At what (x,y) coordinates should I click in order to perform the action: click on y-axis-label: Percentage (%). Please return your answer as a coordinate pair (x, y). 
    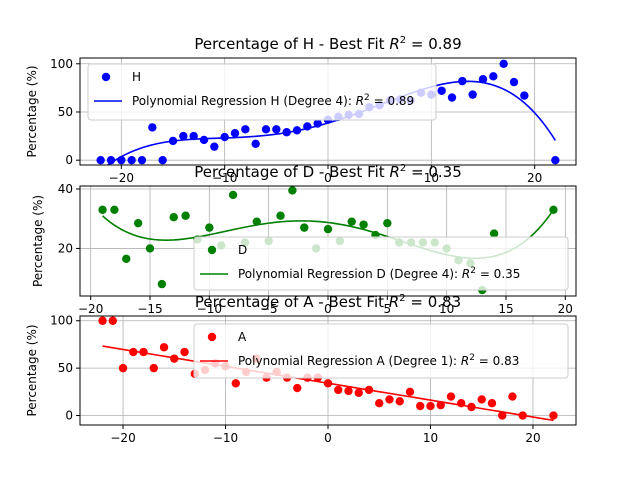
    Looking at the image, I should click on (32, 111).